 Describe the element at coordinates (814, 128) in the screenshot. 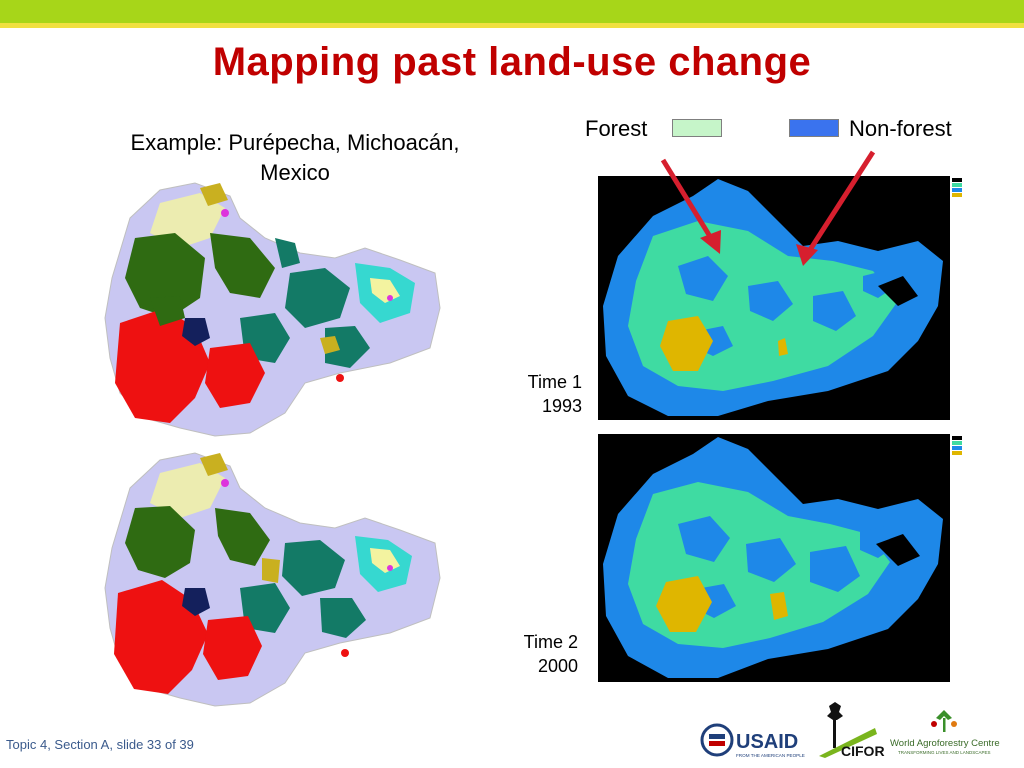

I see `legend-nonforest-swatch` at that location.